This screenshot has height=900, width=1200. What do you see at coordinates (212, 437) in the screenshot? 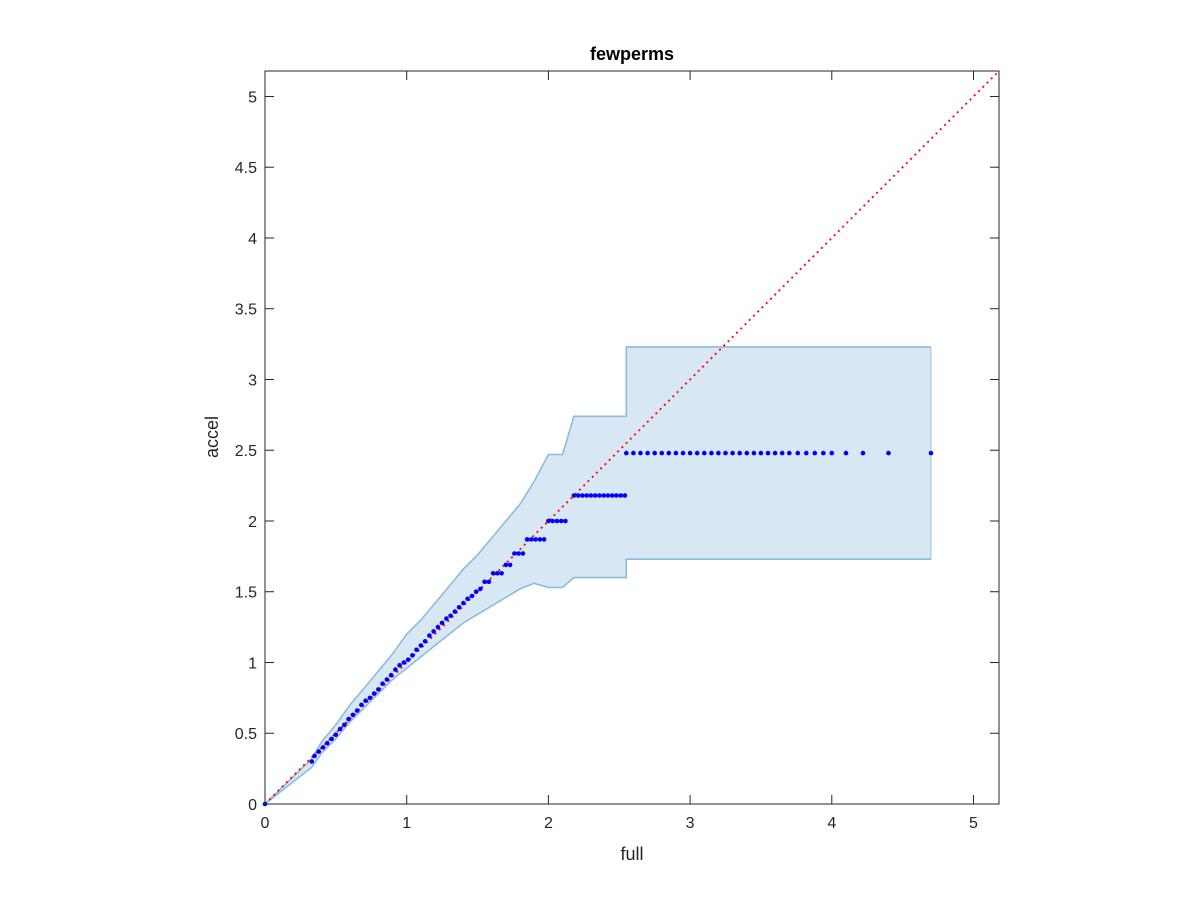
I see `y-axis-label: accel` at bounding box center [212, 437].